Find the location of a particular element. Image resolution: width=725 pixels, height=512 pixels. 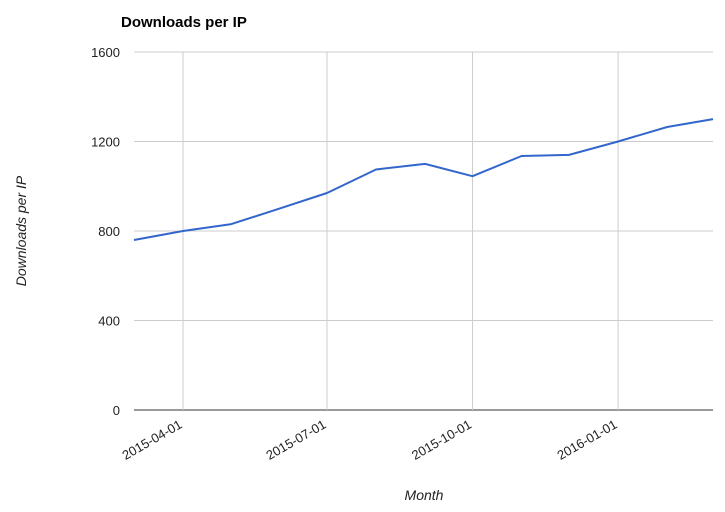

y-axis-label: Downloads per IP is located at coordinates (21, 230).